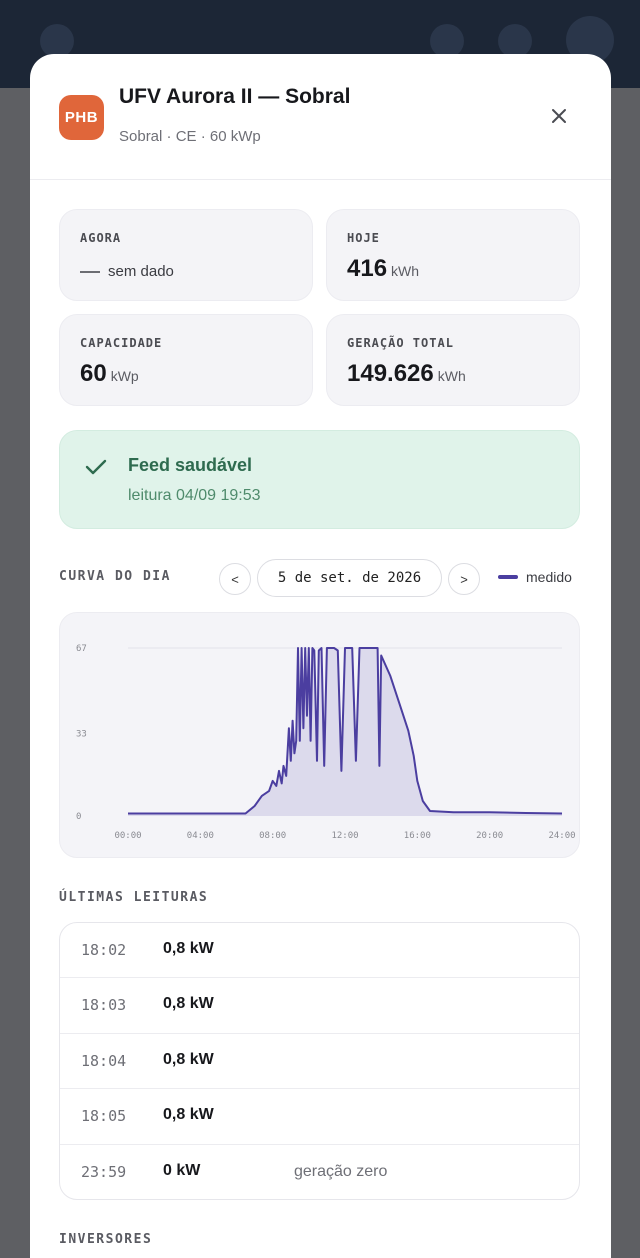 The image size is (640, 1258). I want to click on close-button, so click(559, 116).